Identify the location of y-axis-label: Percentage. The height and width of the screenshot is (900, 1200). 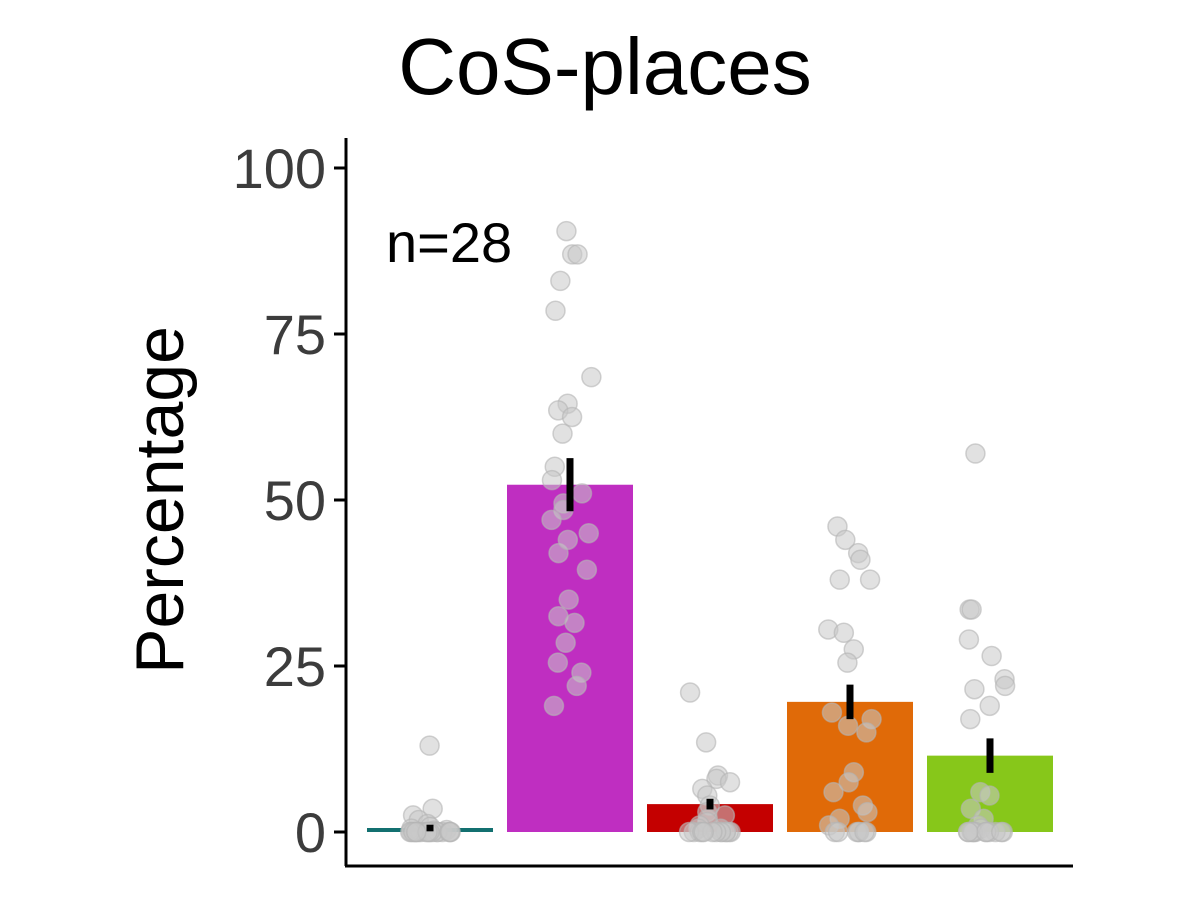
(160, 500).